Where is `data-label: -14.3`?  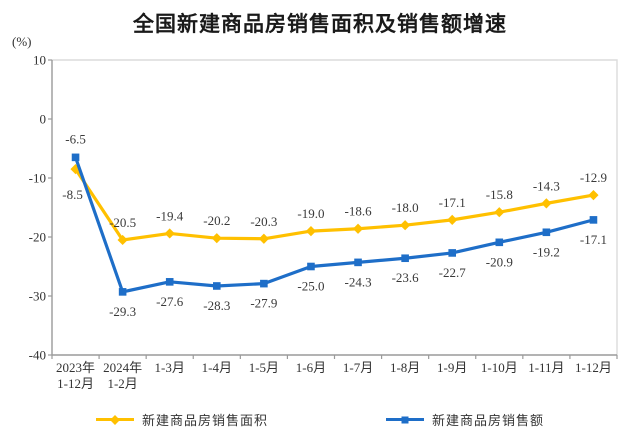
data-label: -14.3 is located at coordinates (546, 185).